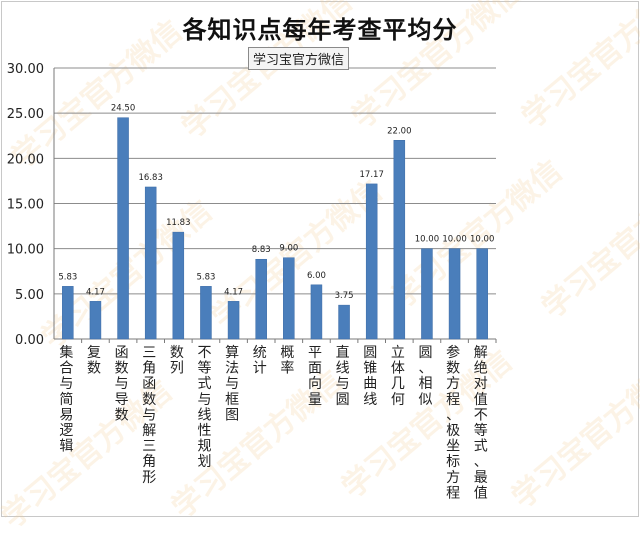 This screenshot has height=536, width=640. What do you see at coordinates (177, 361) in the screenshot?
I see `x-tick-label: 数列` at bounding box center [177, 361].